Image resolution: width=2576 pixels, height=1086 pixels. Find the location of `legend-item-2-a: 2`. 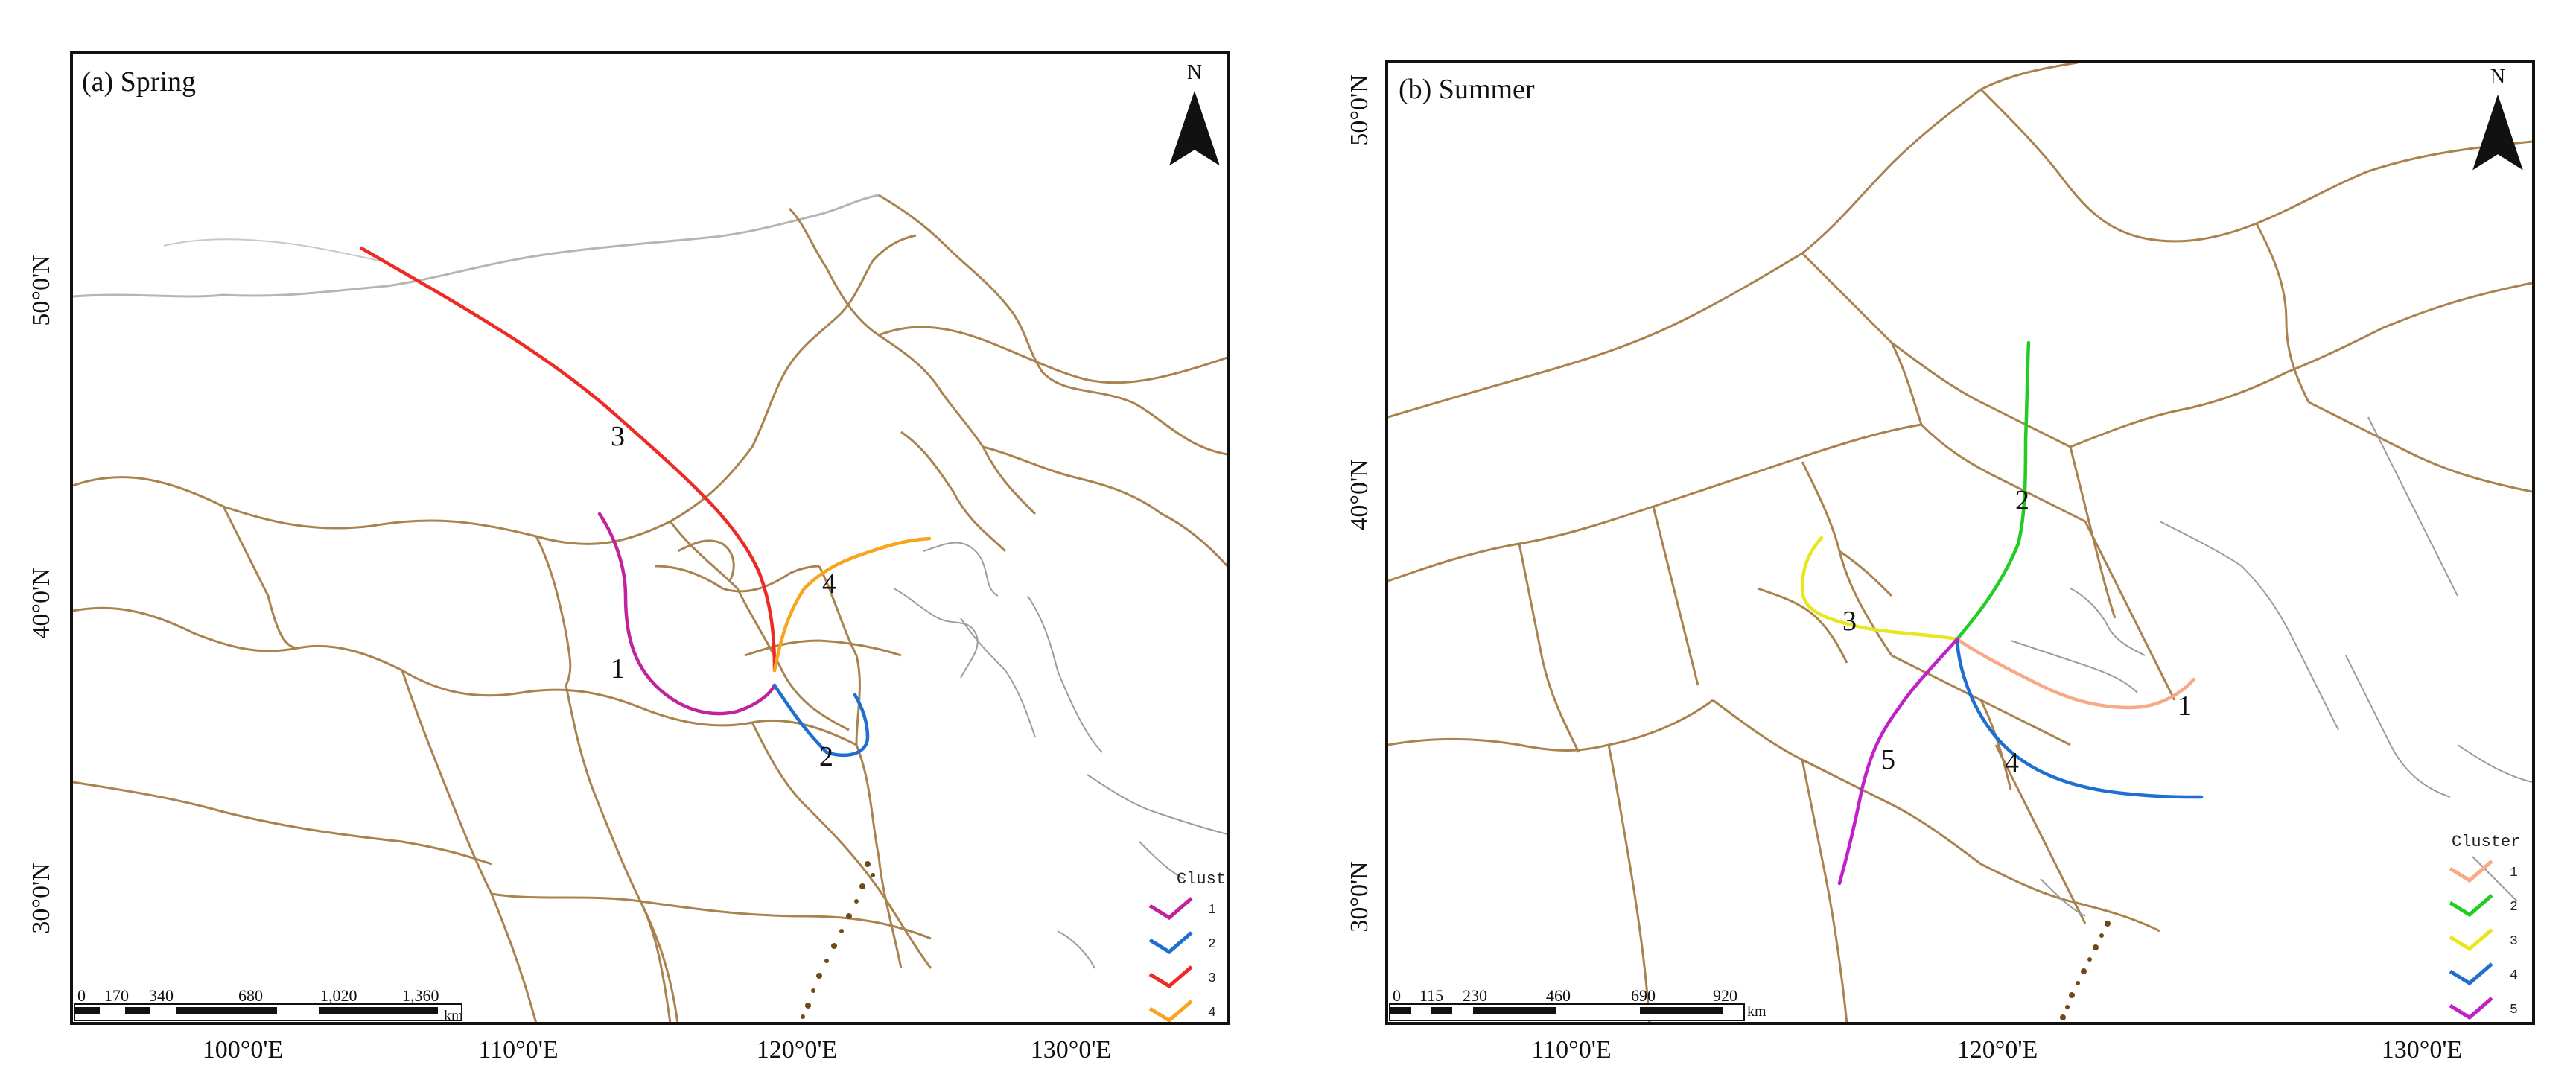

legend-item-2-a: 2 is located at coordinates (1182, 943).